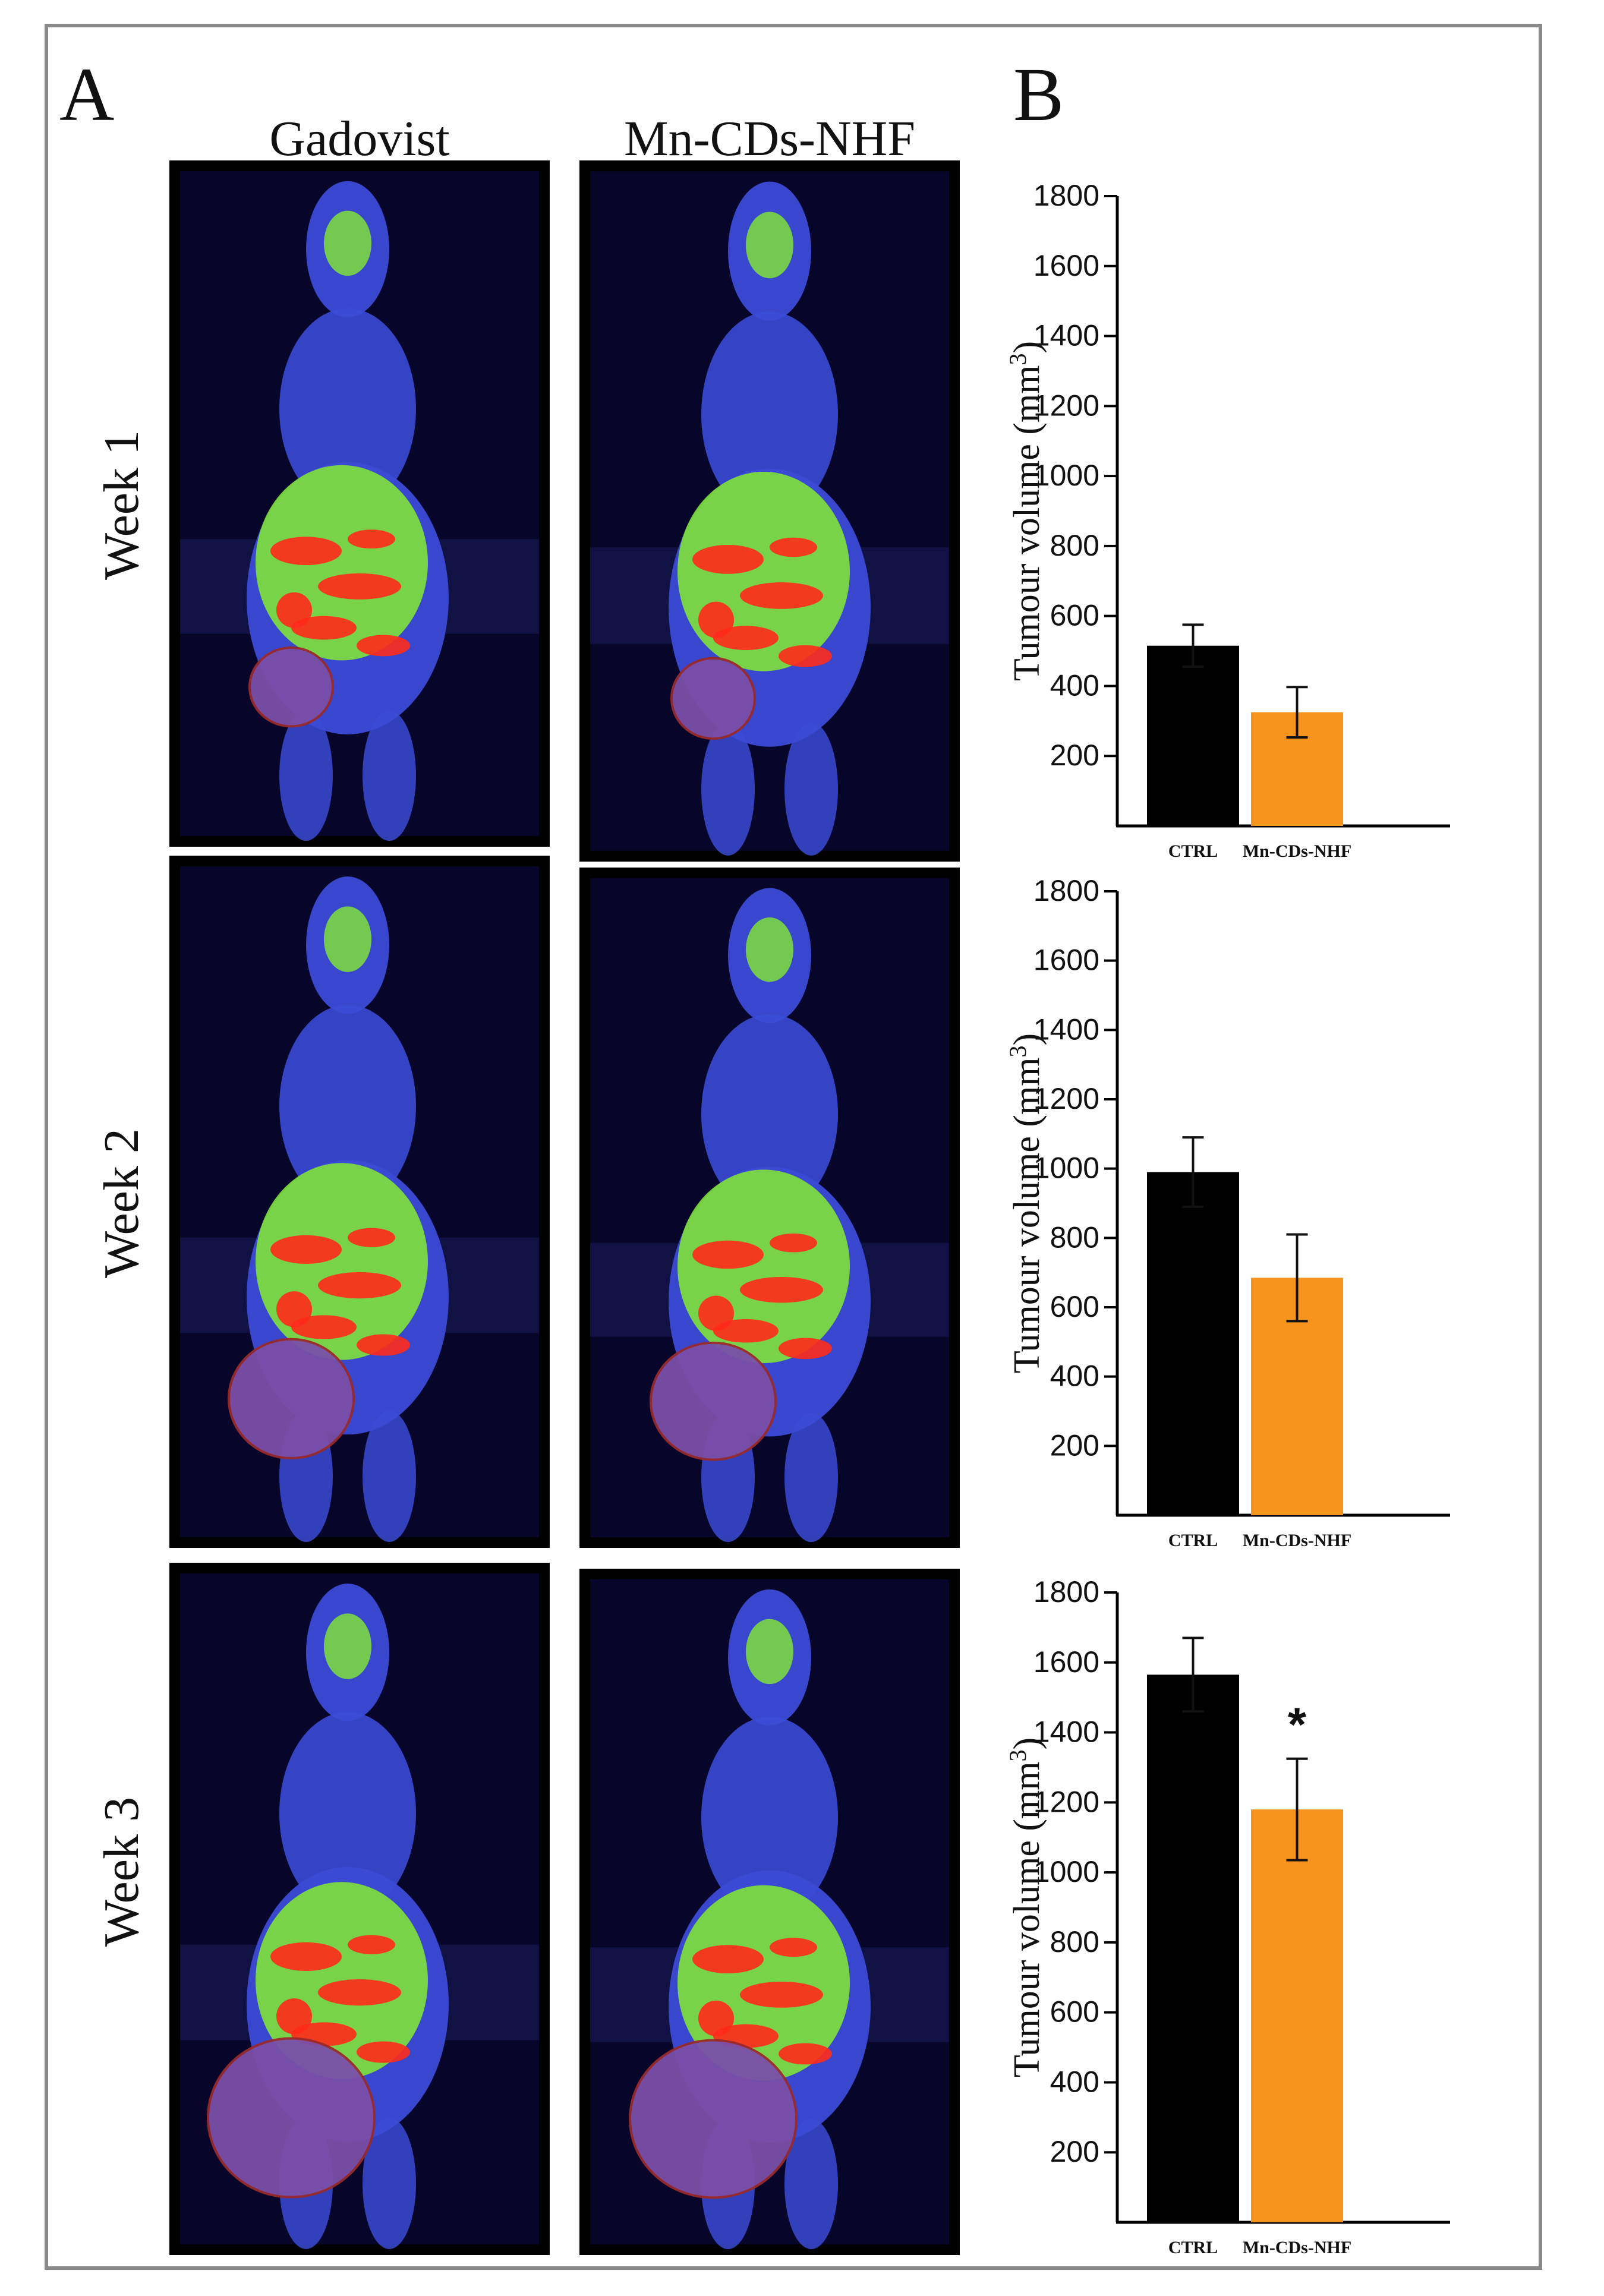 Image resolution: width=1604 pixels, height=2296 pixels. Describe the element at coordinates (1297, 2015) in the screenshot. I see `bar-mn-cds-nhf` at that location.